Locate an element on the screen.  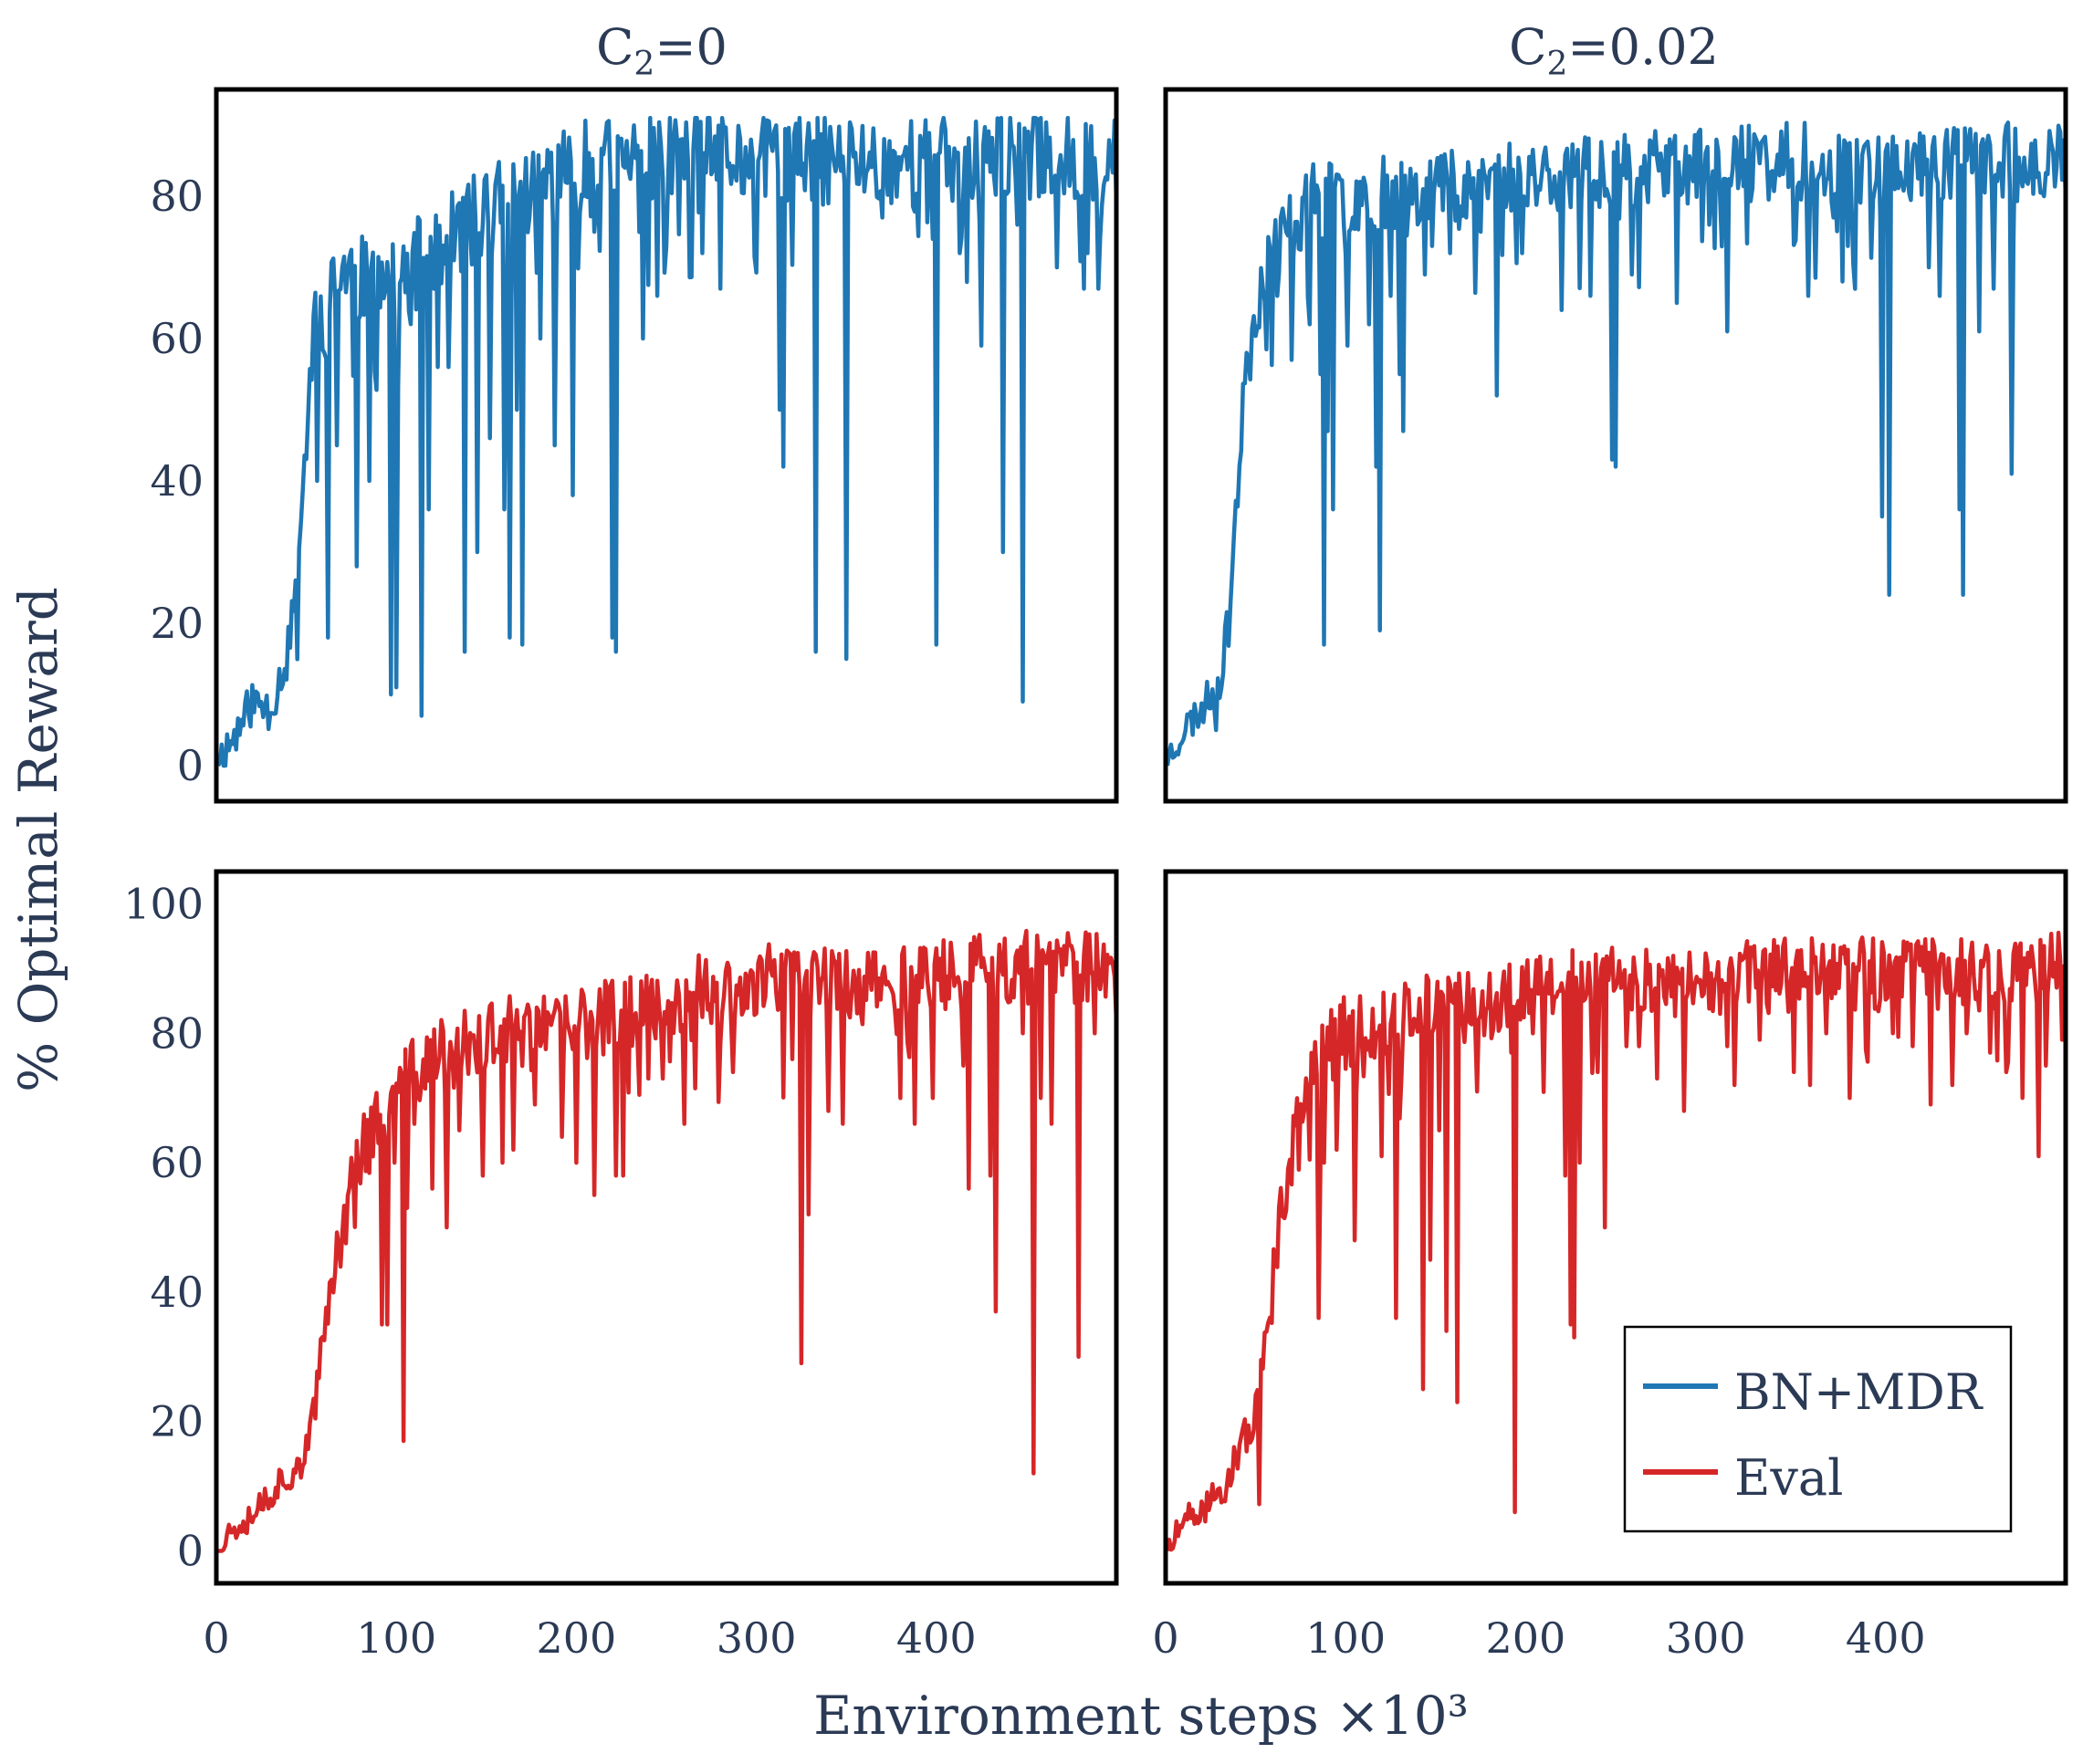
column-title-2: C2=0.02 is located at coordinates (1614, 50).